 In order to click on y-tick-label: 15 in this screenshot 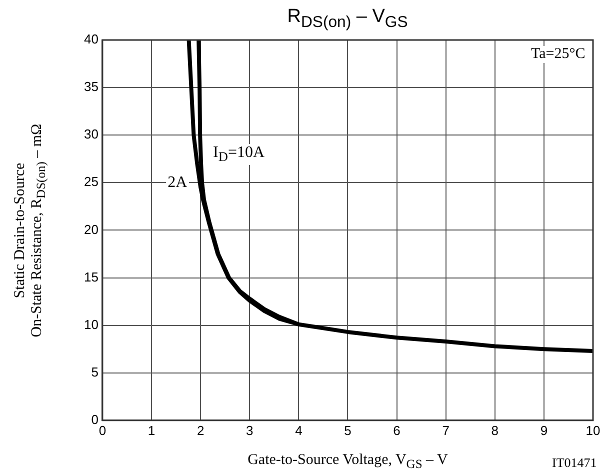, I will do `click(91, 276)`.